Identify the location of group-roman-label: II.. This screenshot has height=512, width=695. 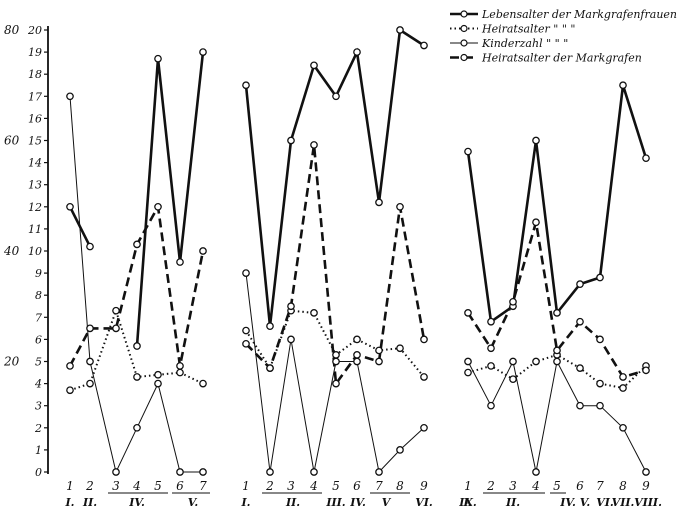
(292, 502).